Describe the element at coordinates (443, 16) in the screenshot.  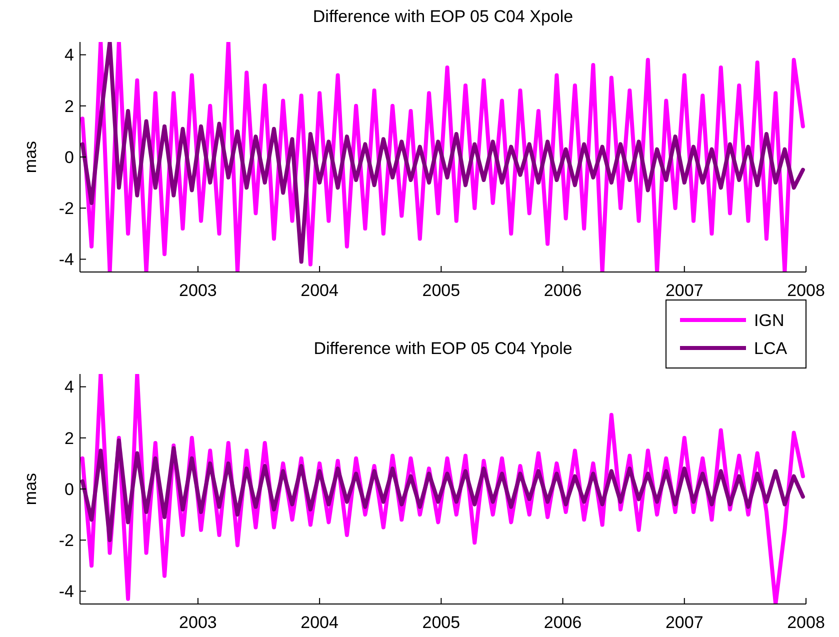
I see `chart-title: Difference with EOP 05 C04 Xpole` at that location.